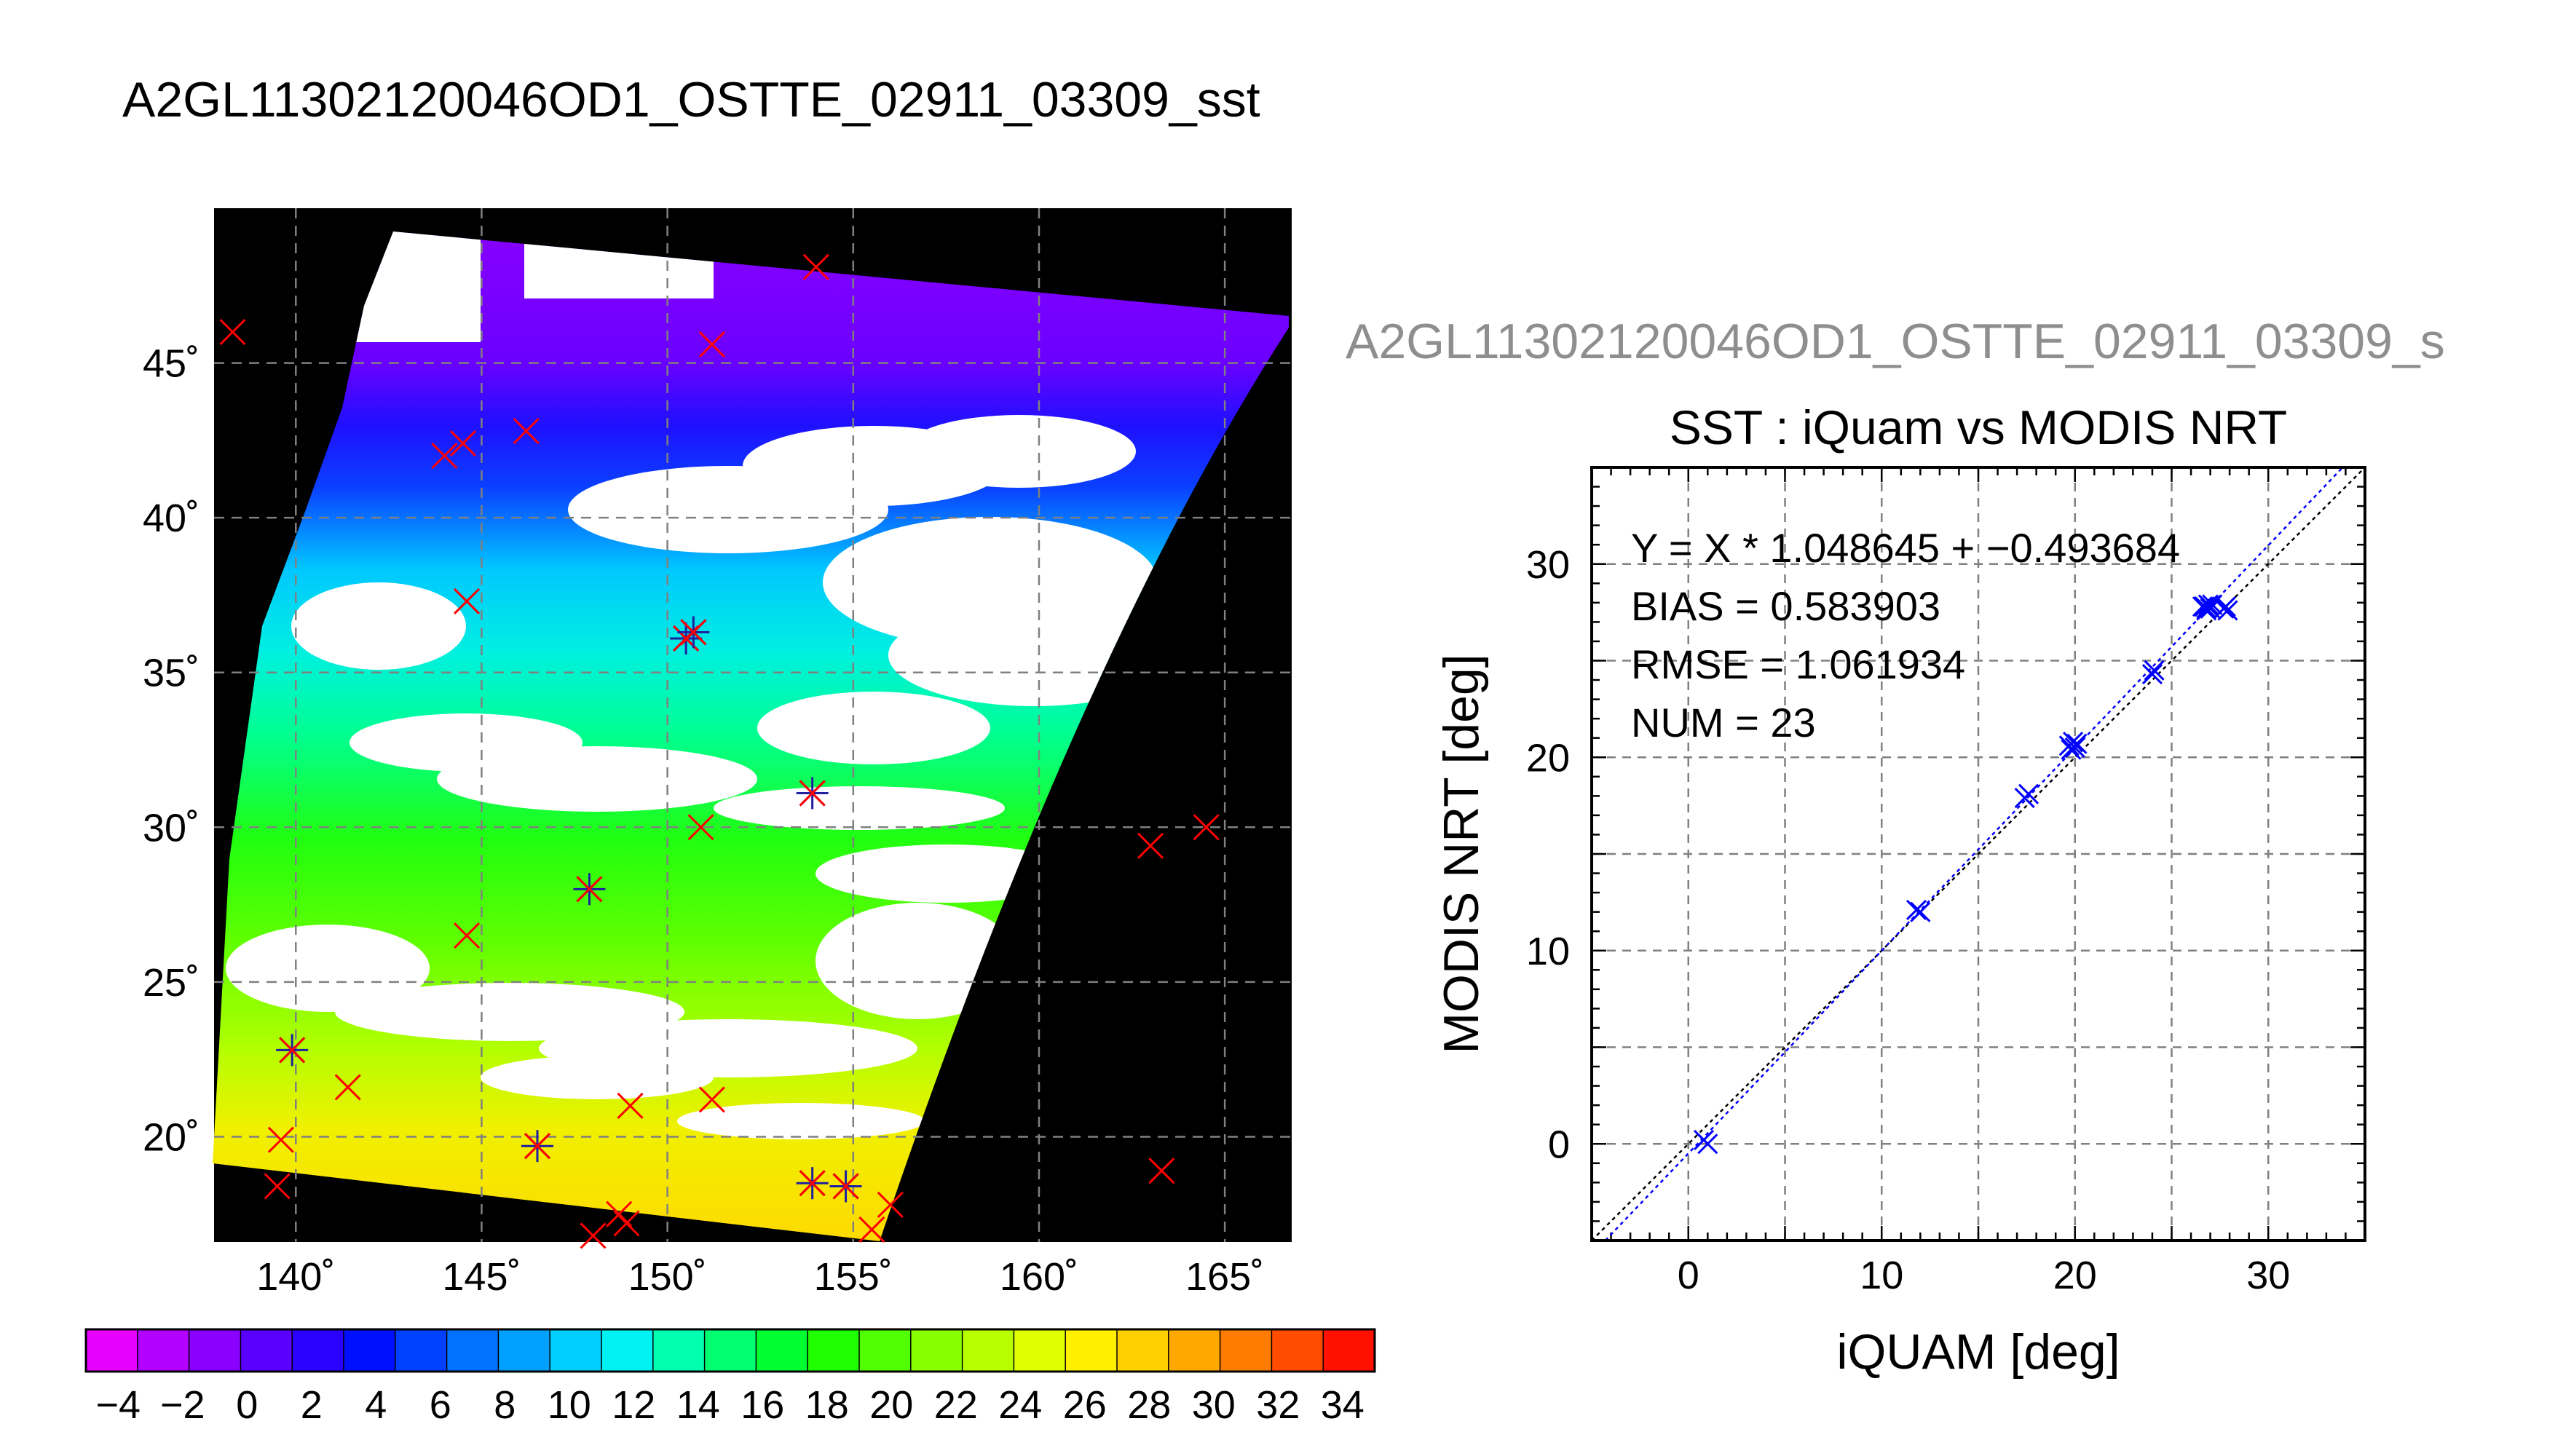 The height and width of the screenshot is (1456, 2555). I want to click on colorbar-tick-label: 24, so click(1020, 1405).